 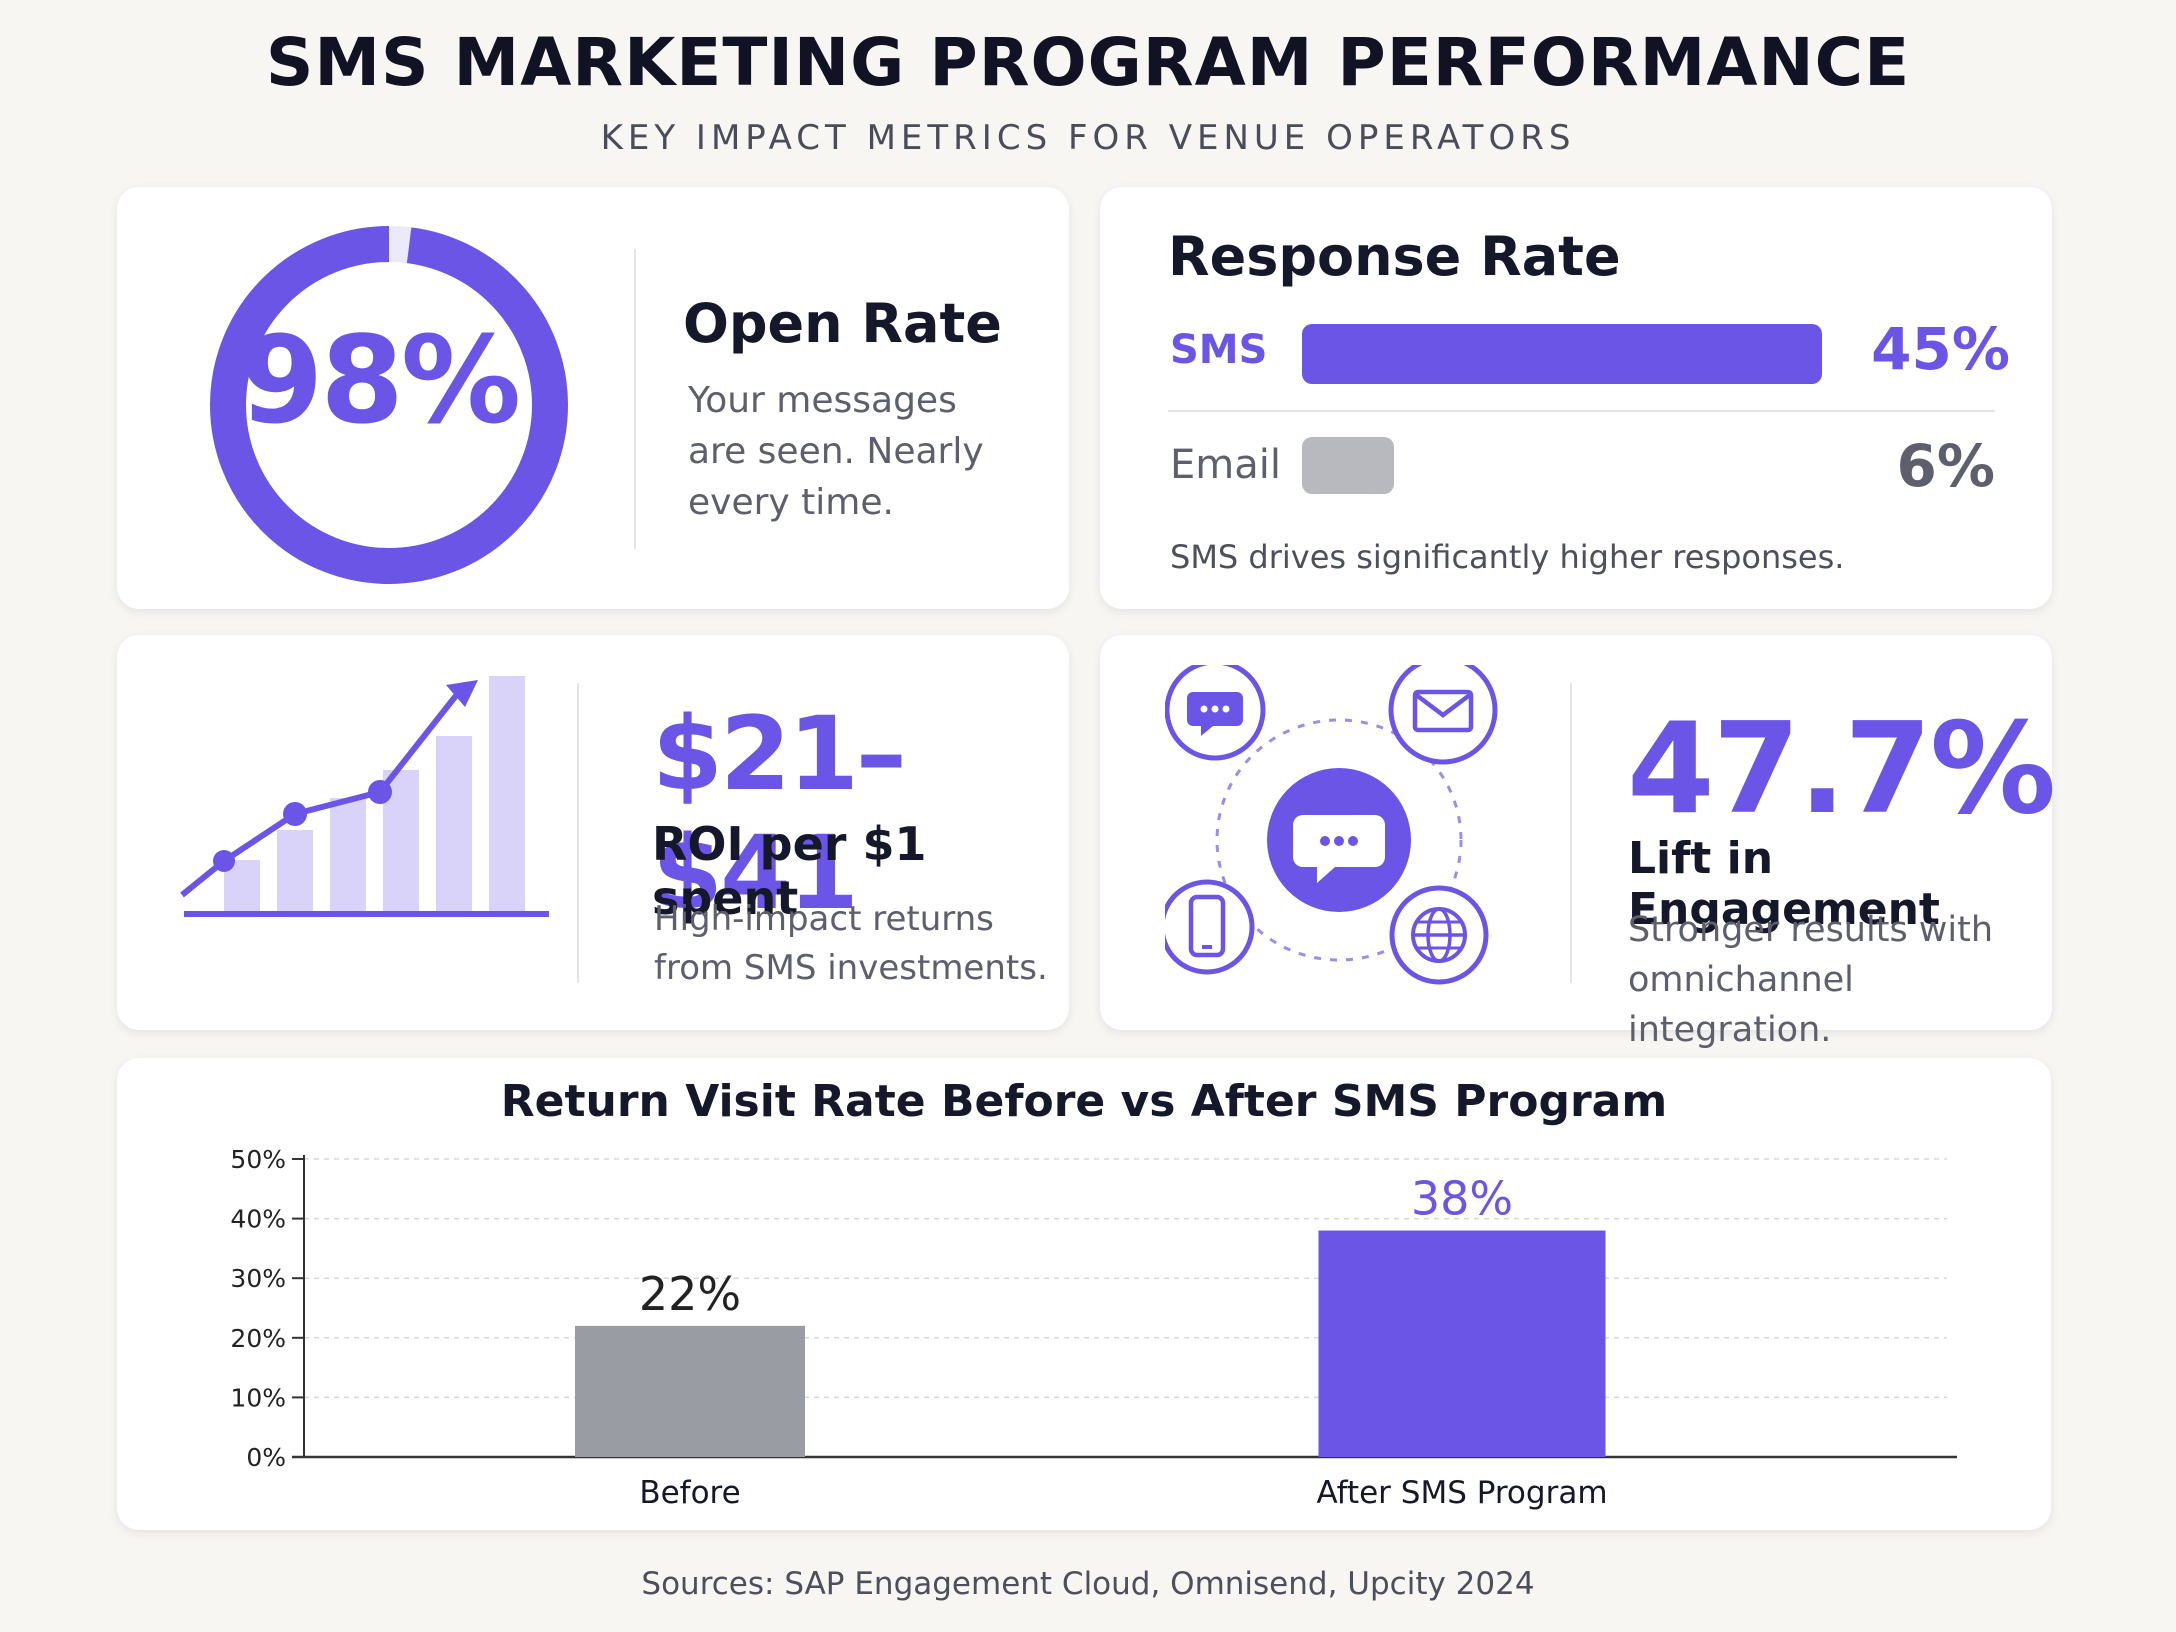 I want to click on open-rate-value: 98%, so click(x=380, y=381).